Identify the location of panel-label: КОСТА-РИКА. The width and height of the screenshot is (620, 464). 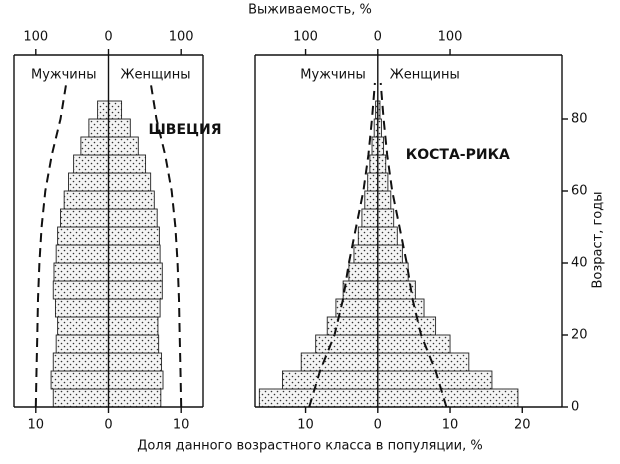
(458, 155).